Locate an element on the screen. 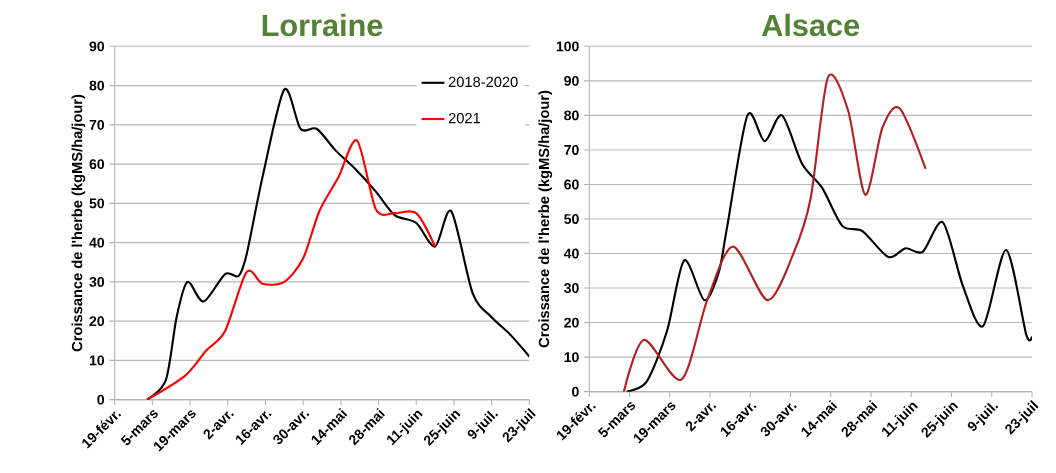  y-tick-label: 100 is located at coordinates (567, 46).